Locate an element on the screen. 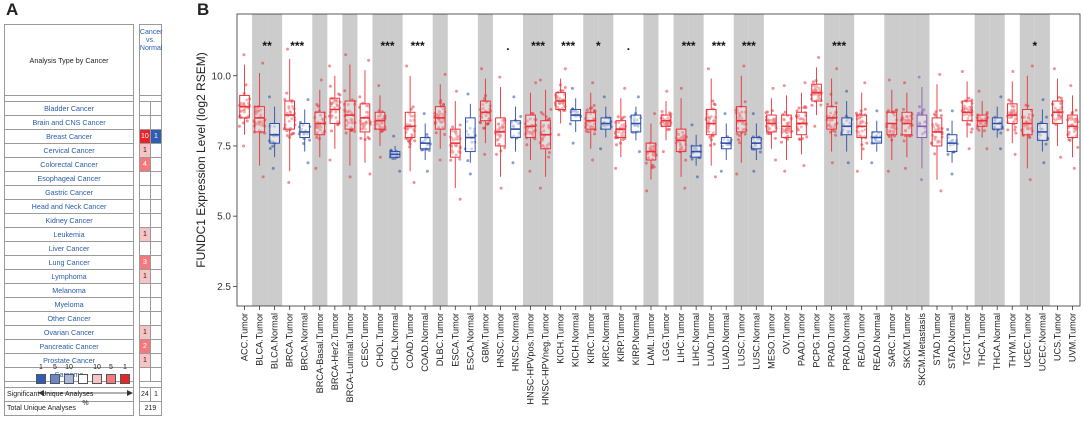  x-tick-label: BLCA.Tumor is located at coordinates (260, 339).